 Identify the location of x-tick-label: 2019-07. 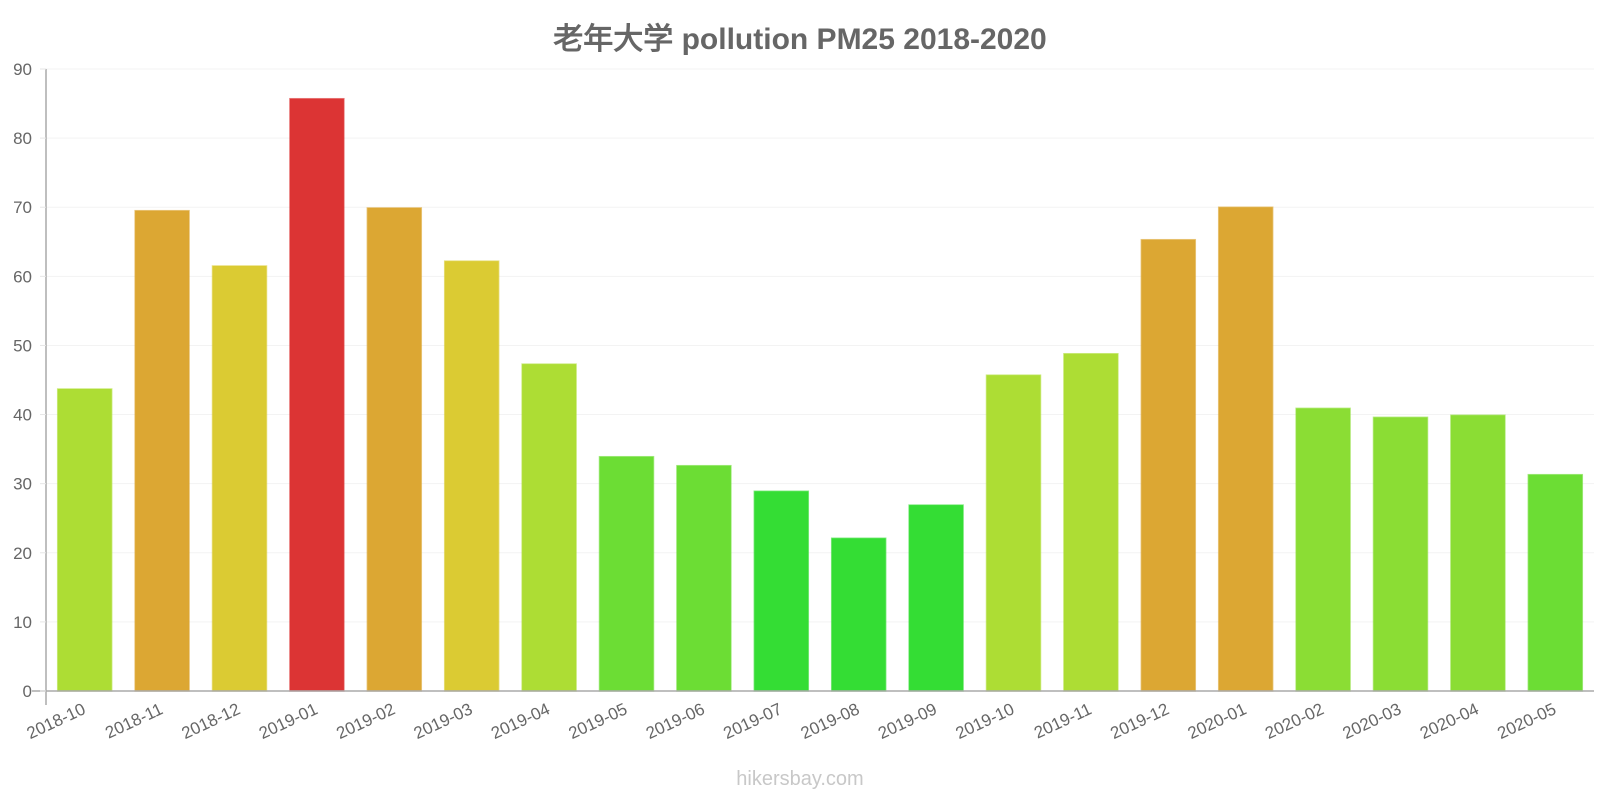
(752, 721).